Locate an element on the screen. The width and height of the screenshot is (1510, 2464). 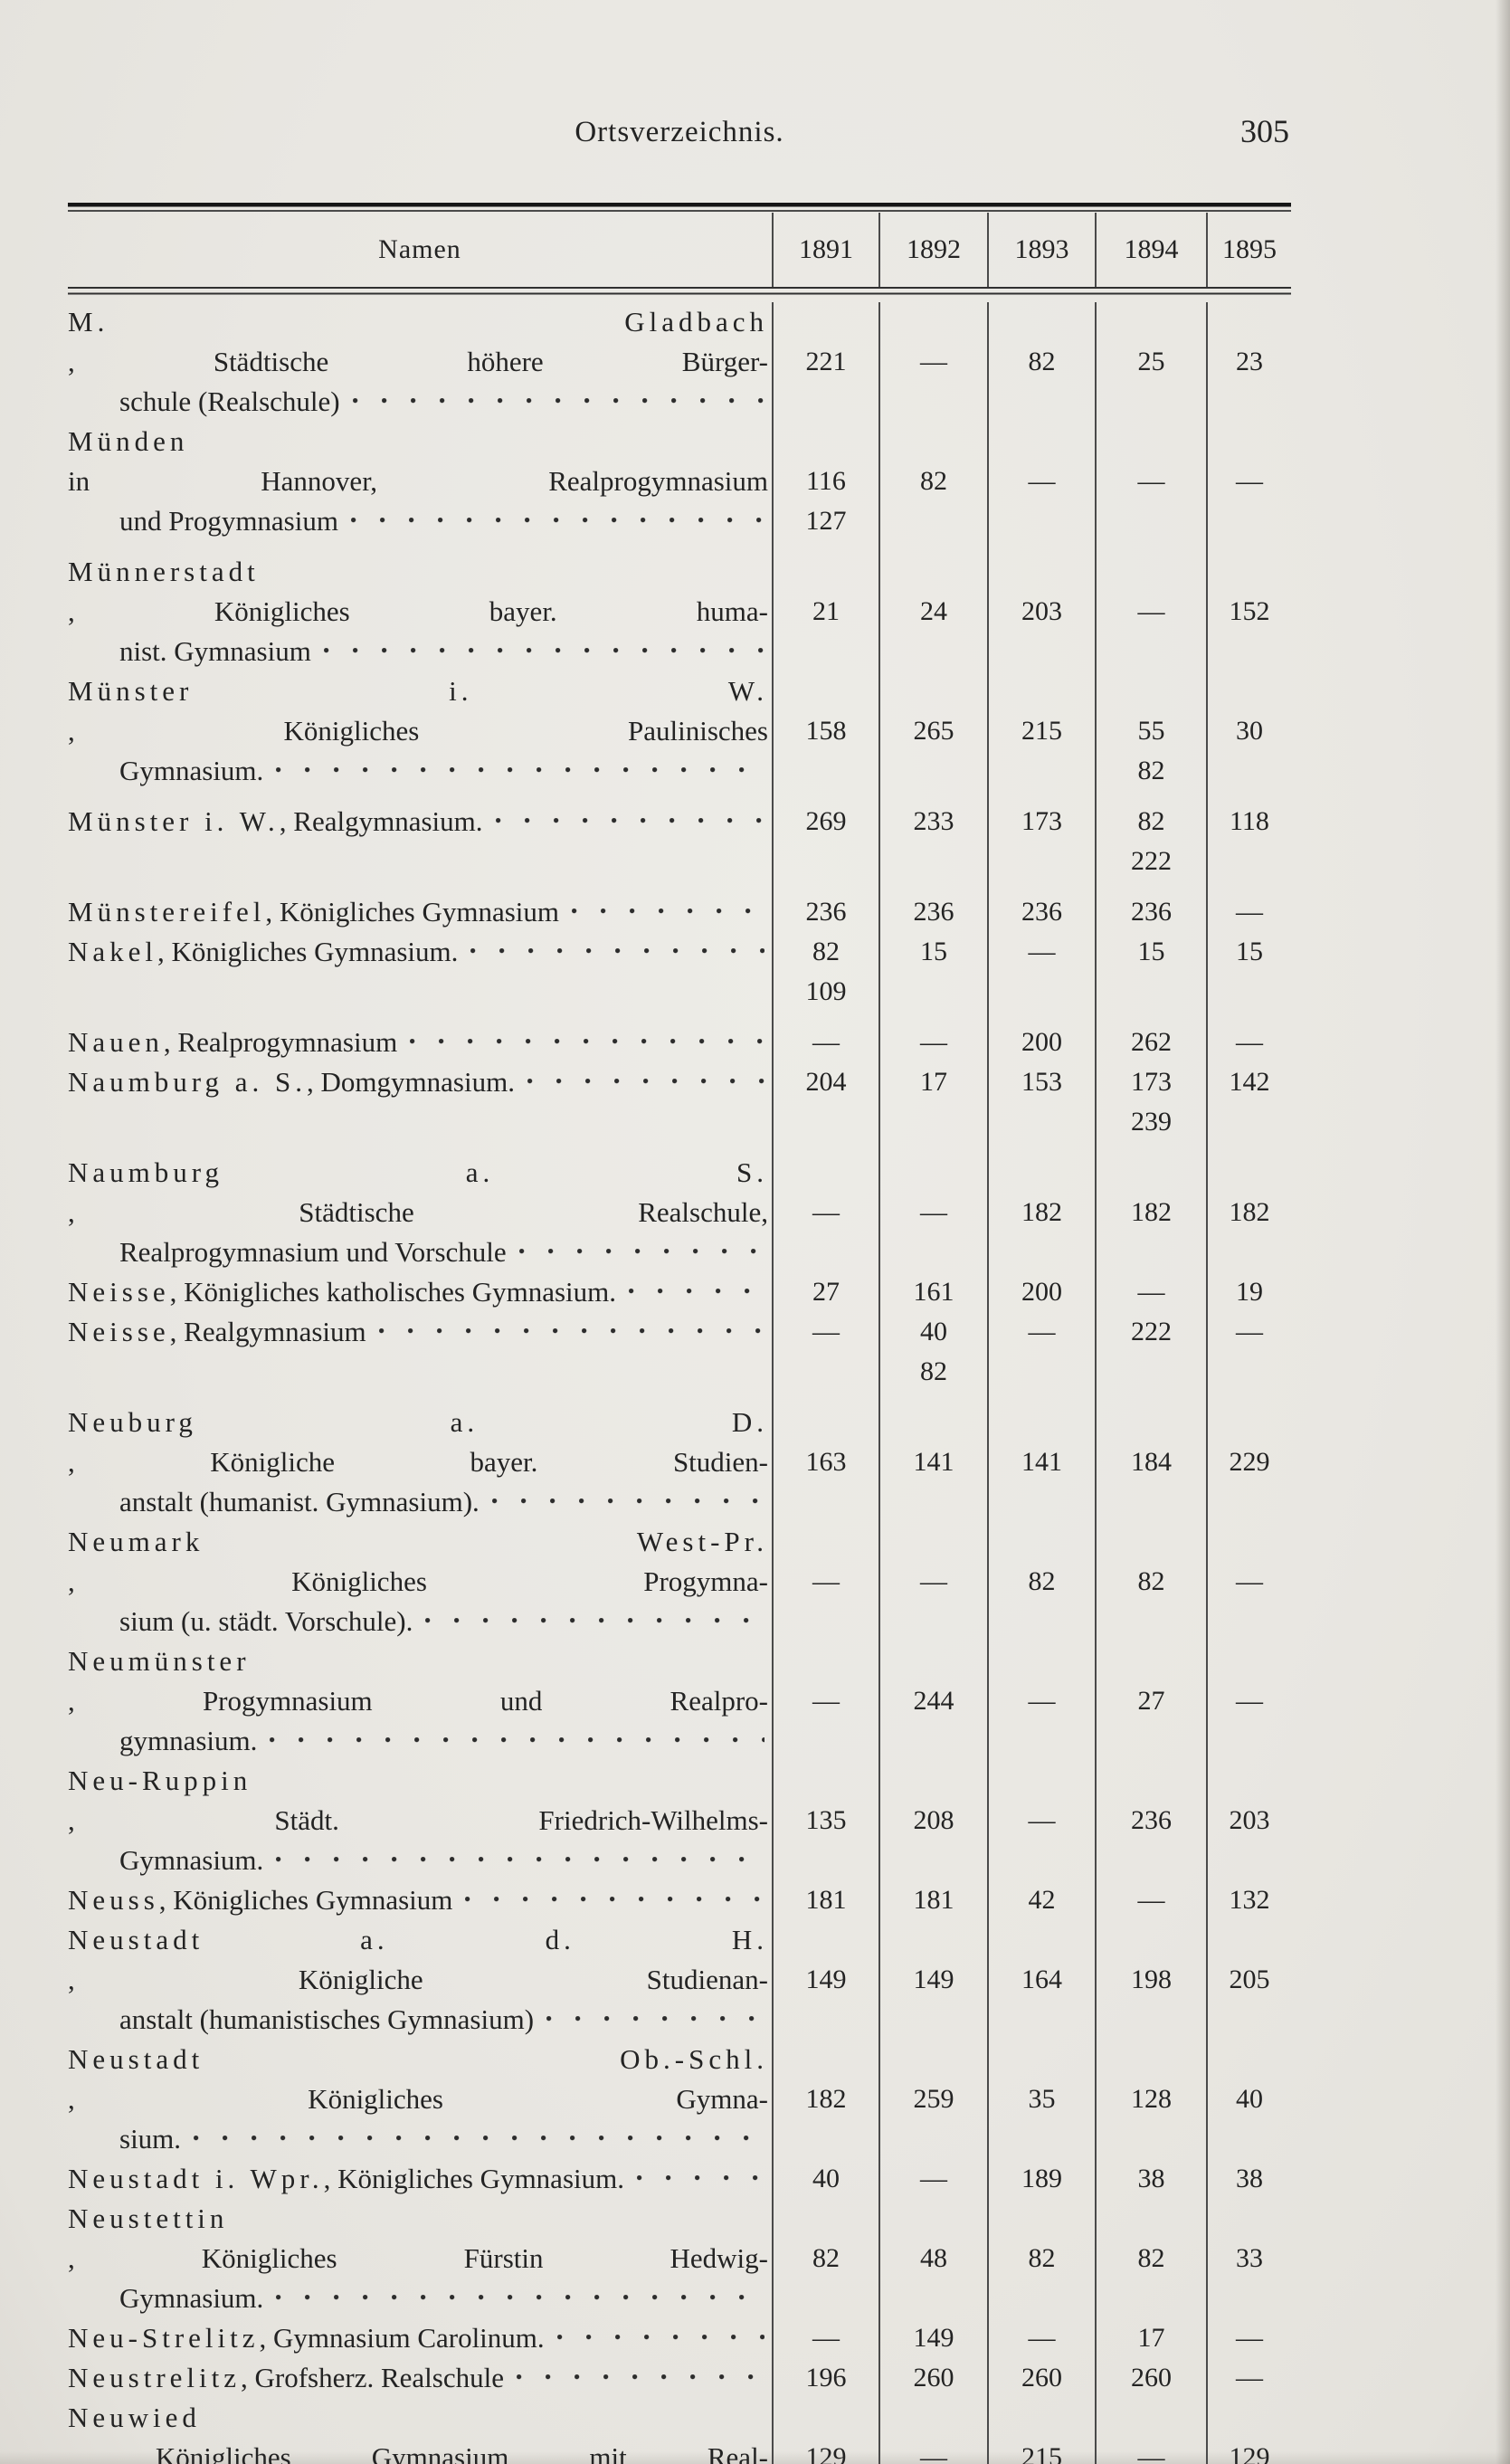
entry-city: Neuss is located at coordinates (114, 1900).